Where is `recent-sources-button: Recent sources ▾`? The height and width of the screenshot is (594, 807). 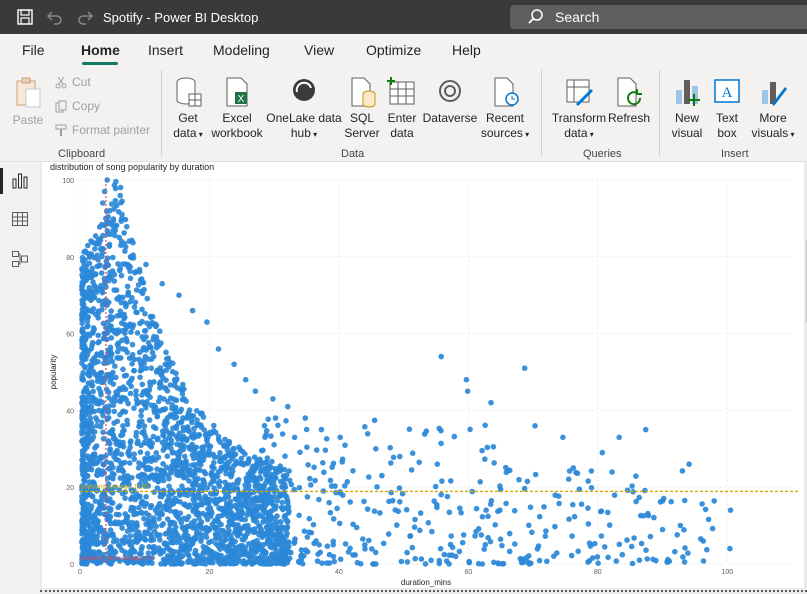 recent-sources-button: Recent sources ▾ is located at coordinates (505, 109).